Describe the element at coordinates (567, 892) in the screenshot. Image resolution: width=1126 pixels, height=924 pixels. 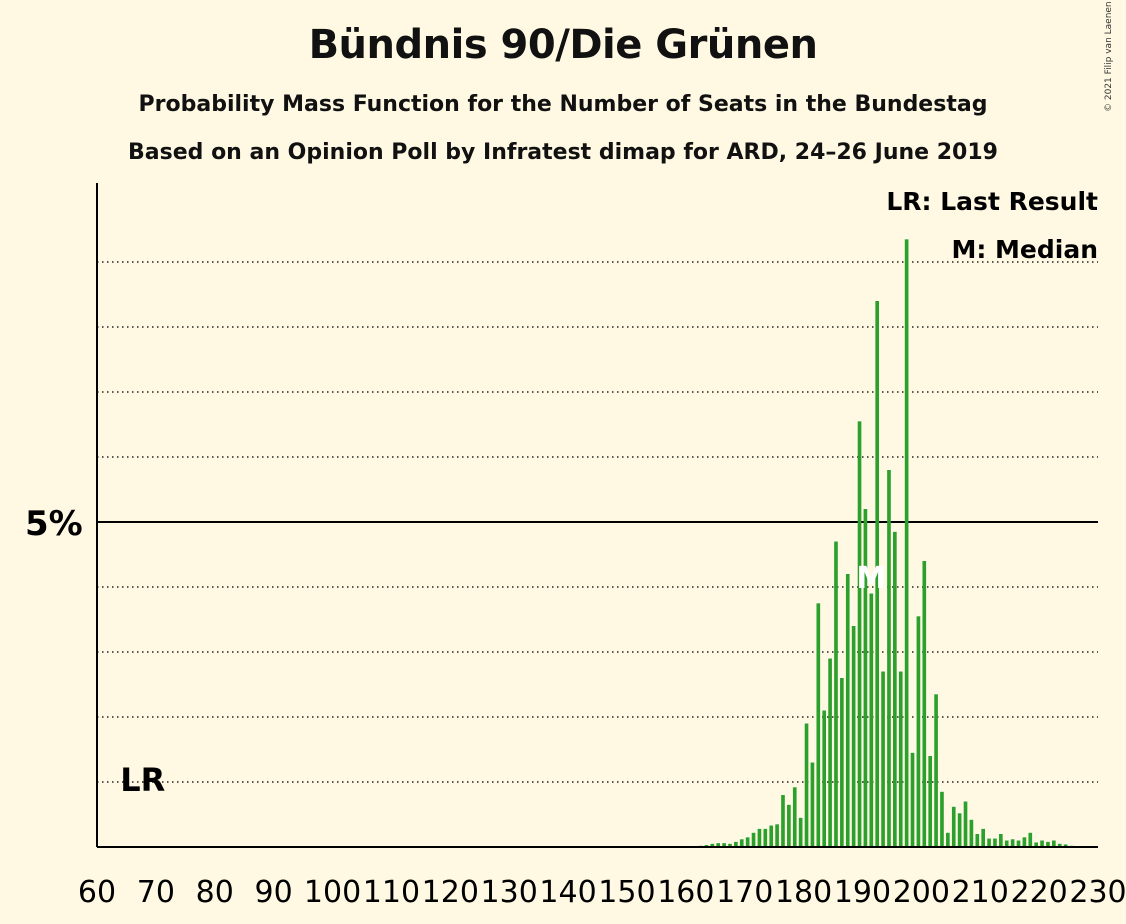
I see `x-tick-label: 140` at that location.